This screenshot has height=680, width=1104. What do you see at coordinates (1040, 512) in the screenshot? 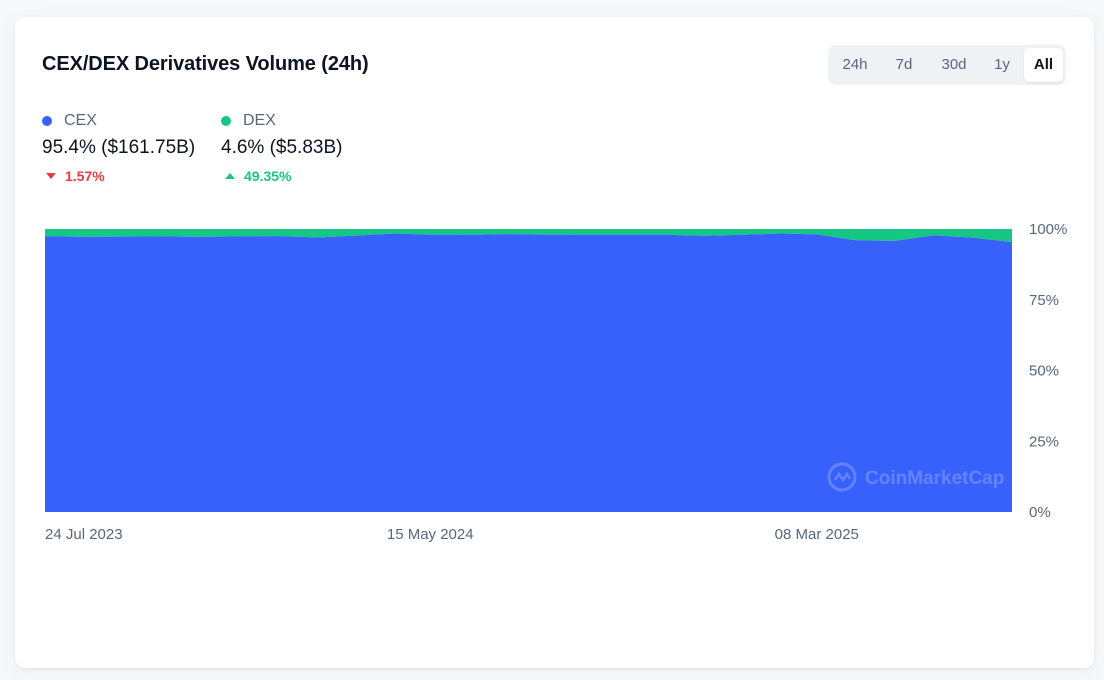
I see `y-tick-label: 0%` at bounding box center [1040, 512].